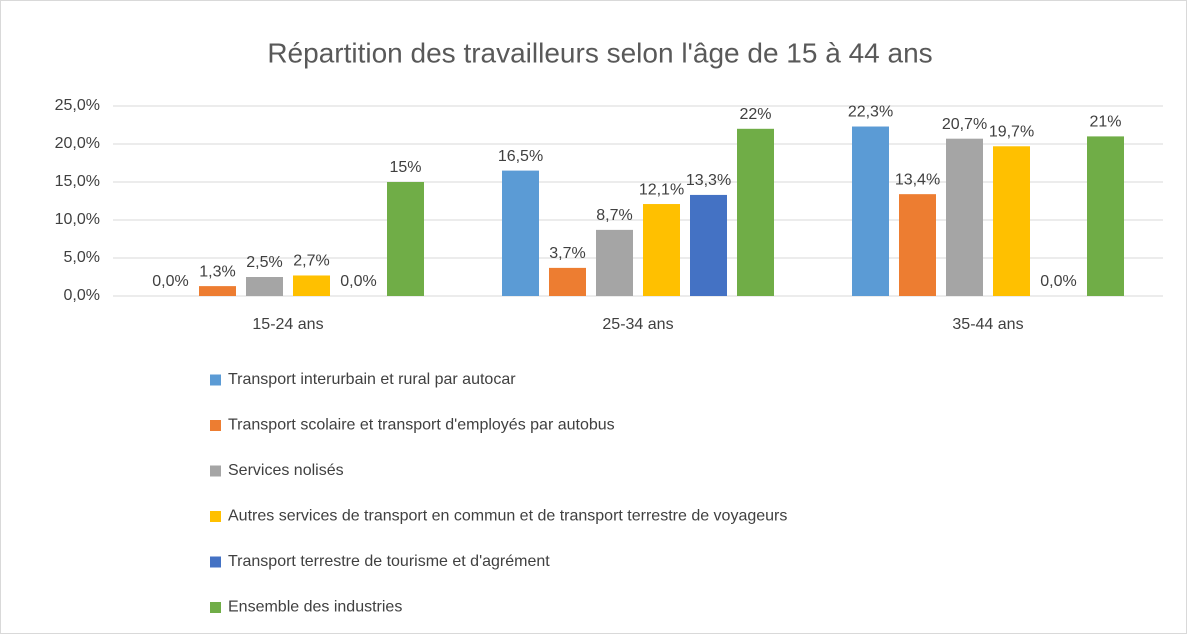  What do you see at coordinates (77, 219) in the screenshot?
I see `y-tick-label: 10,0%` at bounding box center [77, 219].